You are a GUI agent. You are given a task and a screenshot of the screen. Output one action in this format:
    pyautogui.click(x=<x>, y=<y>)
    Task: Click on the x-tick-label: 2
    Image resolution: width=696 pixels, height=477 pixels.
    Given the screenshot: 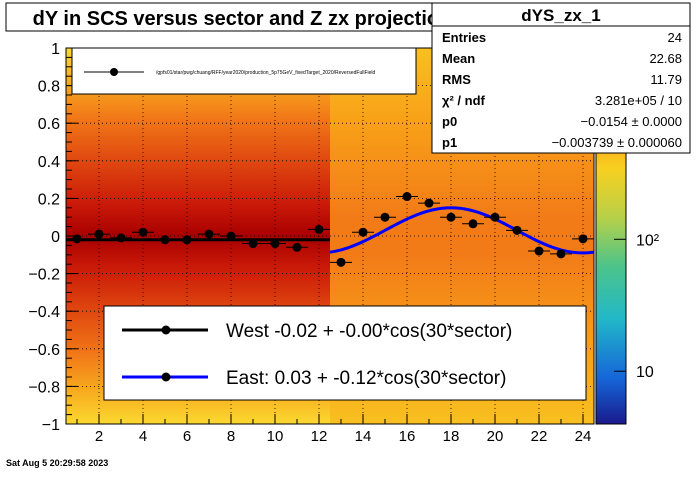 What is the action you would take?
    pyautogui.click(x=99, y=436)
    